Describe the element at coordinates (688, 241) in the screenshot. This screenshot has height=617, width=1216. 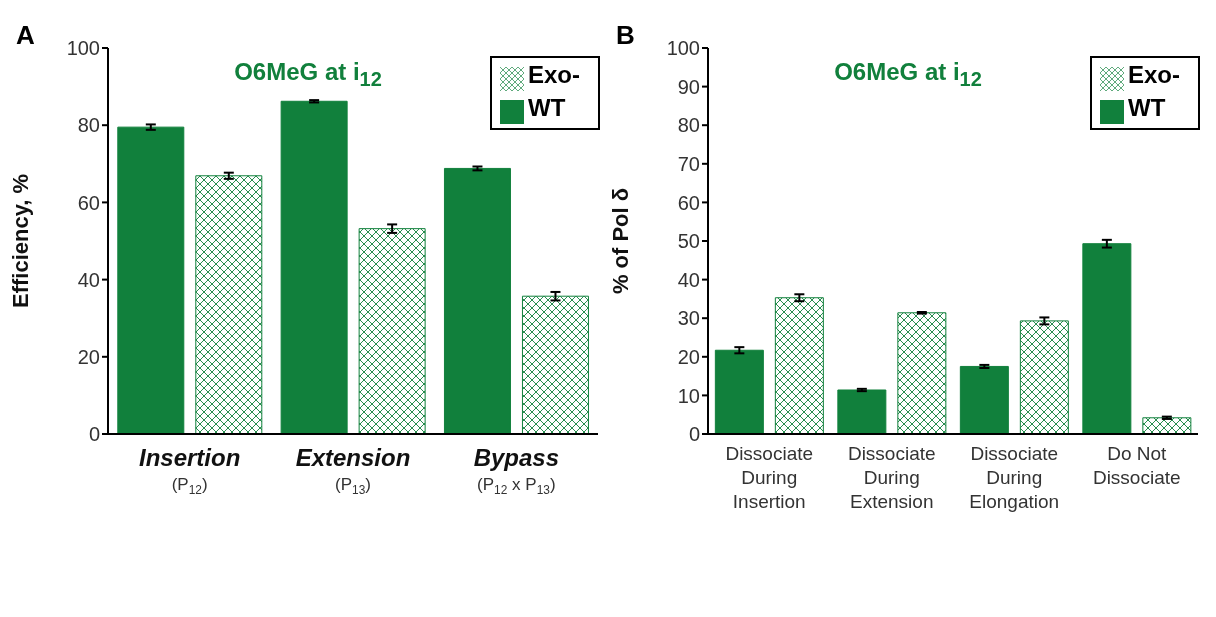
I see `y-tick-label: 50` at that location.